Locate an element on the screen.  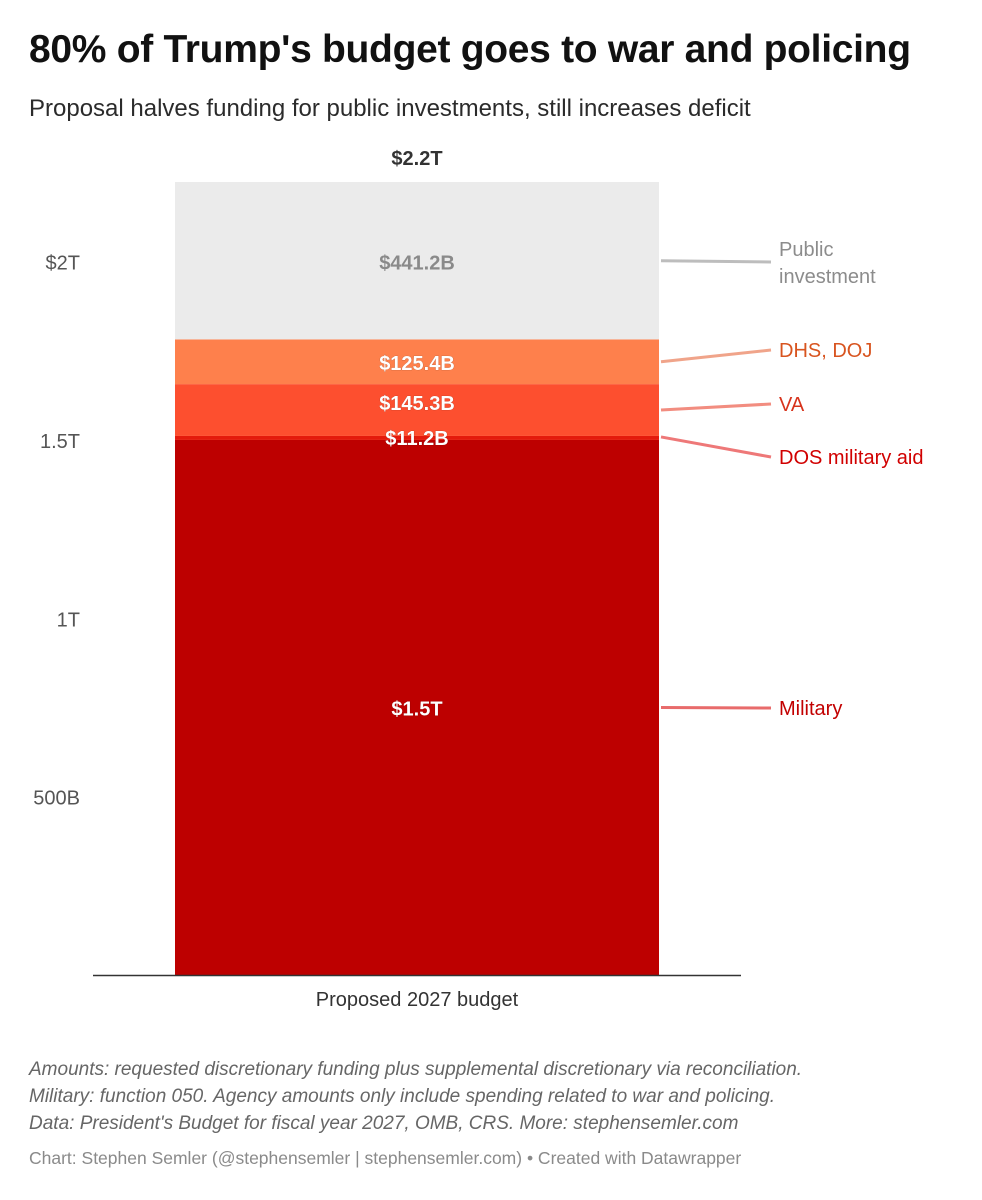
value-label-public-investment: $441.2B is located at coordinates (417, 264).